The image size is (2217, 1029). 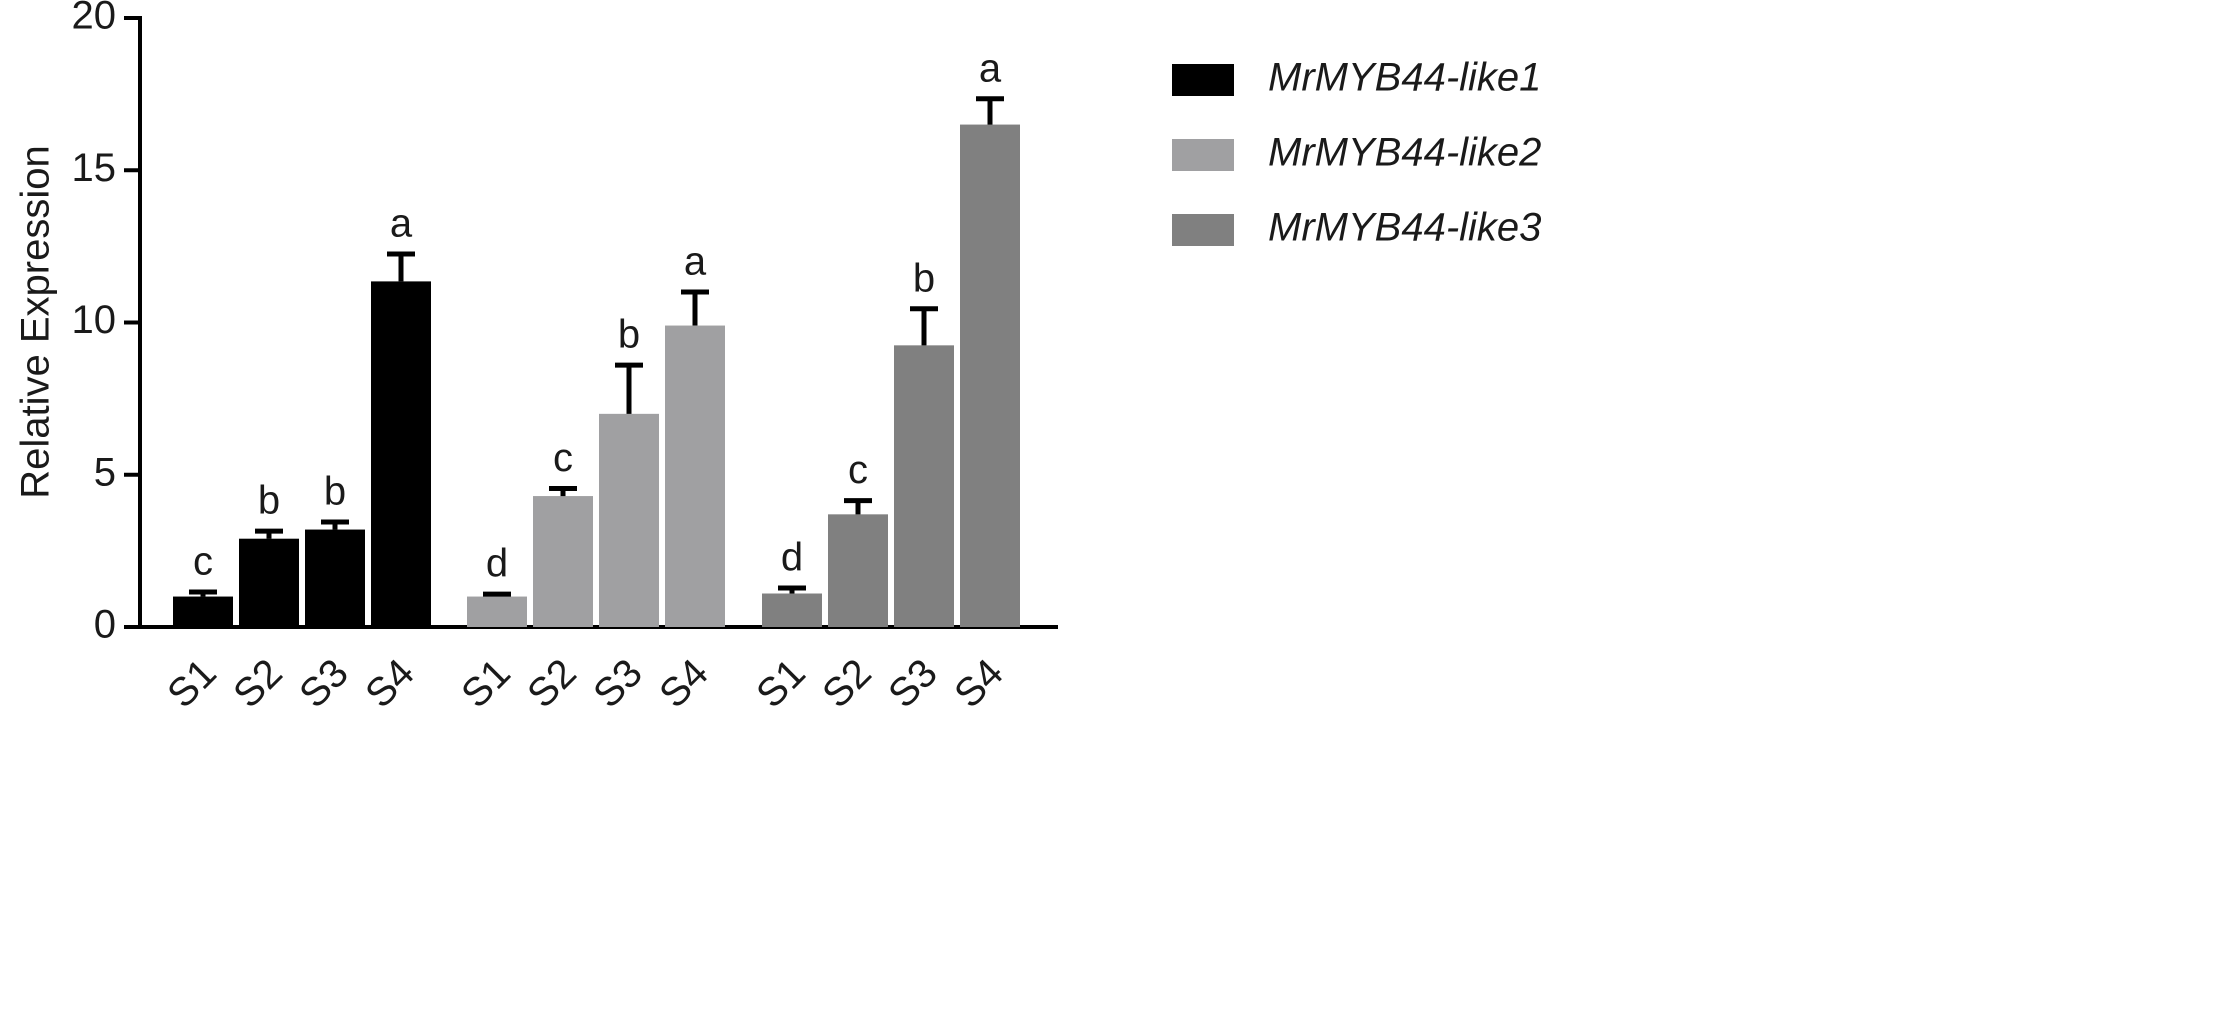 What do you see at coordinates (1404, 78) in the screenshot?
I see `legend-label: MrMYB44-like1` at bounding box center [1404, 78].